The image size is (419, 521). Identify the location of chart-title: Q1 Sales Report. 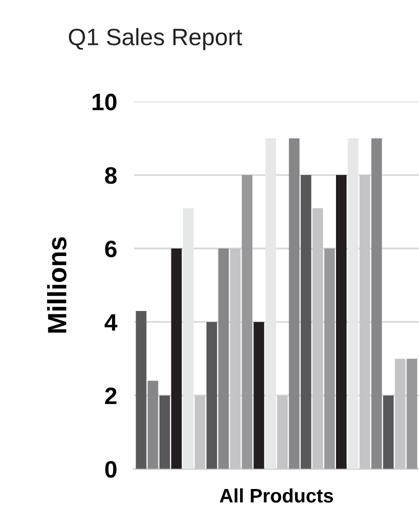
(155, 39).